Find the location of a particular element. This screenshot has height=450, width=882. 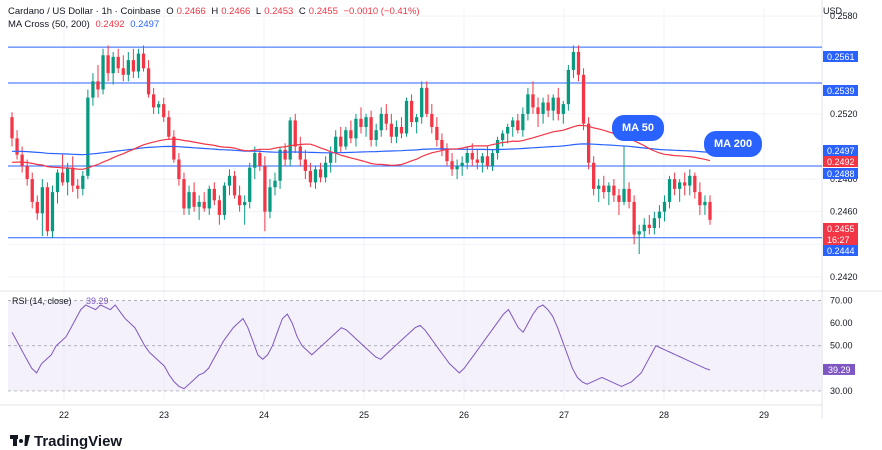

ma200-value: 0.2497 is located at coordinates (145, 24).